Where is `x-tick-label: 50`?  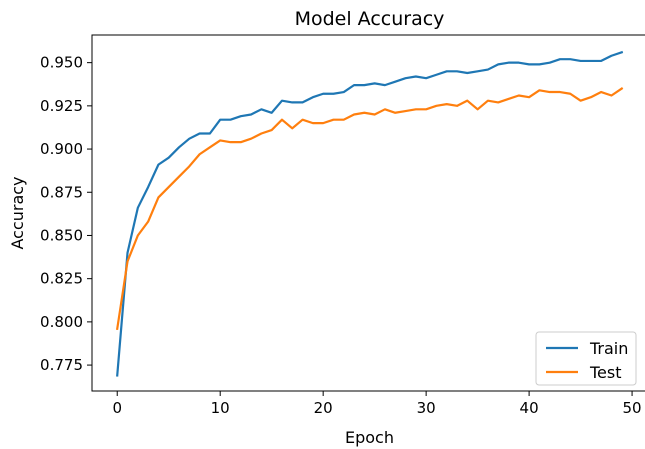 x-tick-label: 50 is located at coordinates (632, 408).